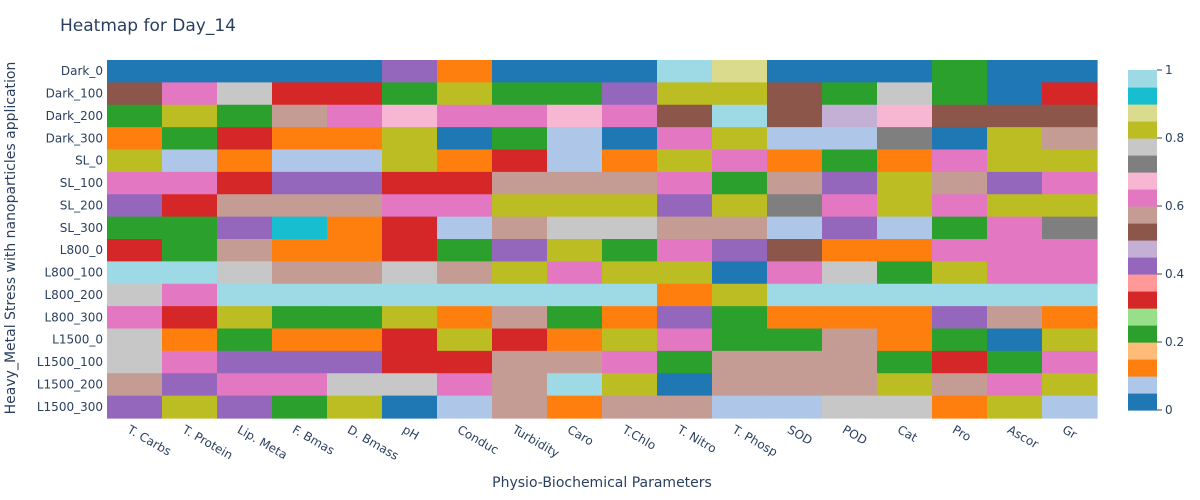  Describe the element at coordinates (907, 433) in the screenshot. I see `x-tick-label: Cat` at that location.